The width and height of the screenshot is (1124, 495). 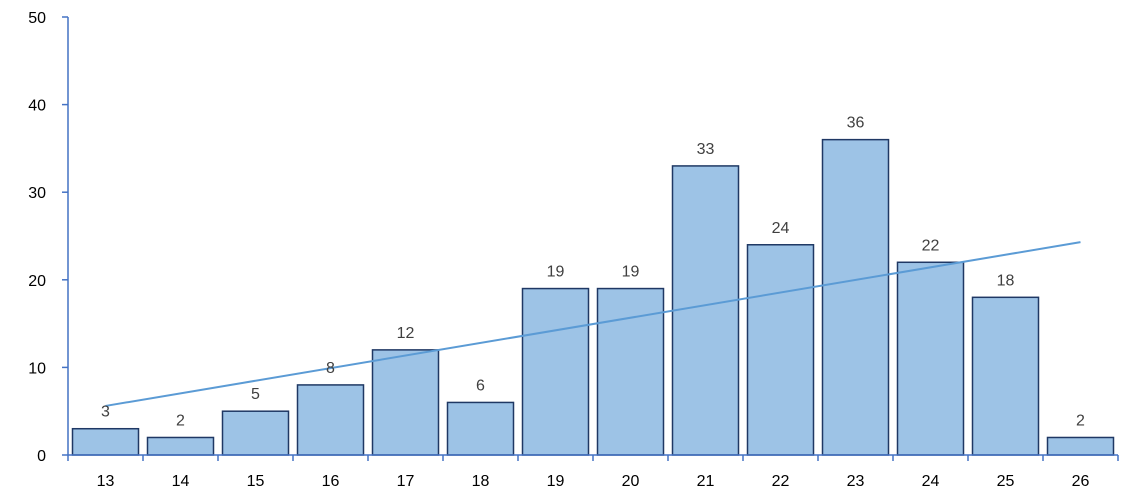 What do you see at coordinates (480, 385) in the screenshot?
I see `data-label-18: 6` at bounding box center [480, 385].